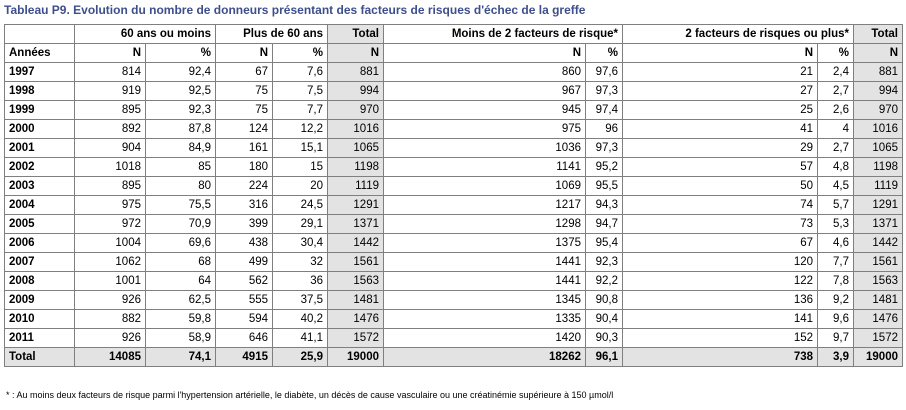  I want to click on value-cell: 41,1, so click(300, 338).